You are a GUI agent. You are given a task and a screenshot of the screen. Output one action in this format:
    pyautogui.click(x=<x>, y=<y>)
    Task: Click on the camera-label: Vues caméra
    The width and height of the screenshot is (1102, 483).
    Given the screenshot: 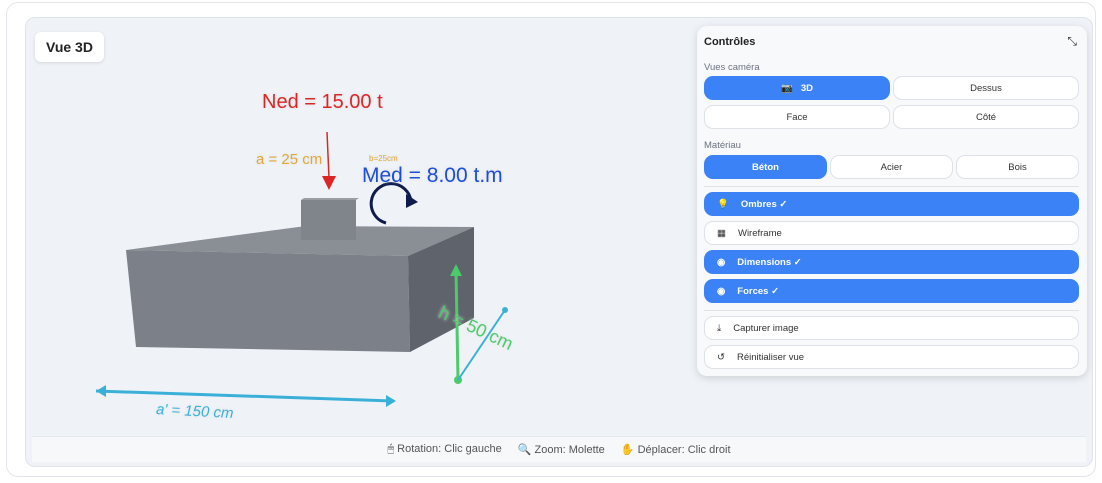 What is the action you would take?
    pyautogui.click(x=732, y=67)
    